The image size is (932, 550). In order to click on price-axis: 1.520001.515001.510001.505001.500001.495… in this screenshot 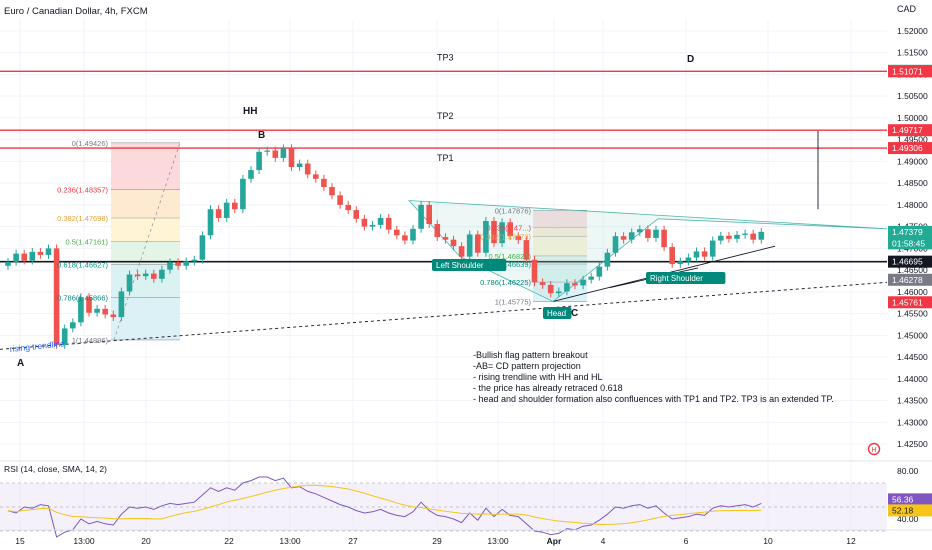, I will do `click(910, 237)`.